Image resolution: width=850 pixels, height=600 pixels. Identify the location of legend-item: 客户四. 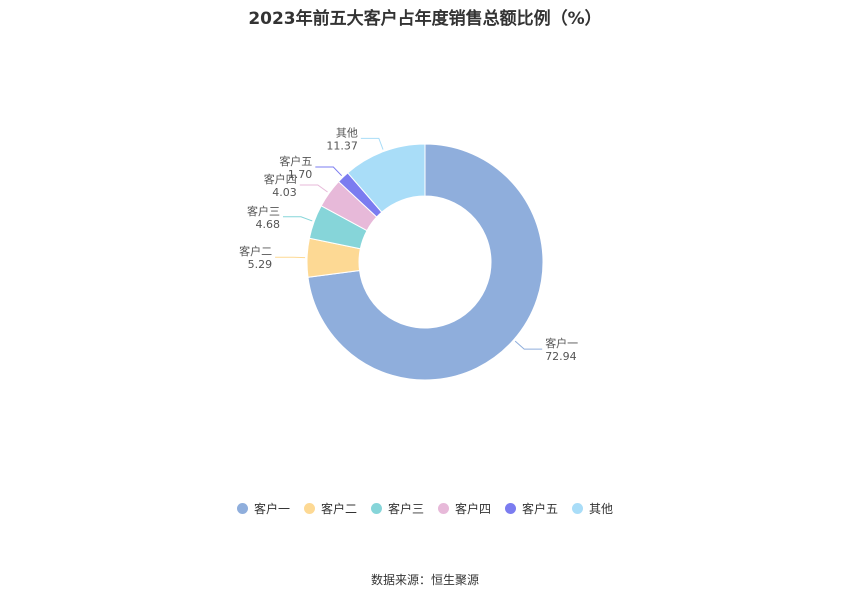
(464, 508).